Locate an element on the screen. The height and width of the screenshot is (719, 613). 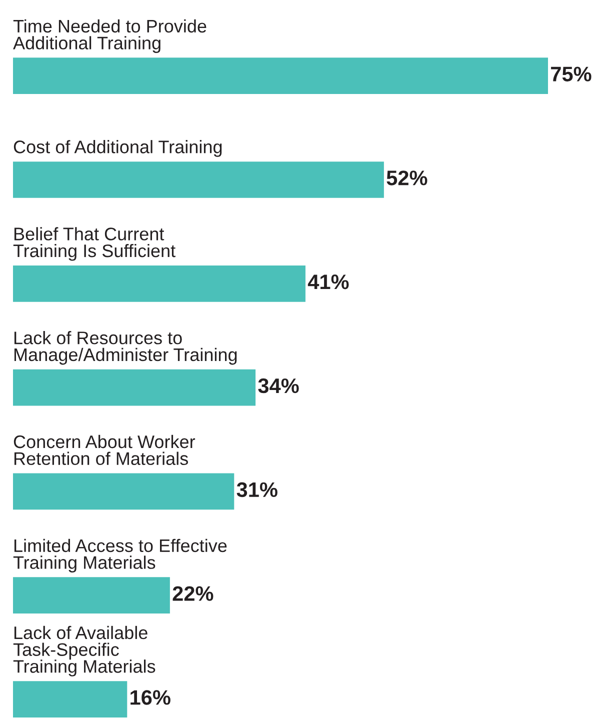
y-tick-label: Cost of Additional Training is located at coordinates (118, 148).